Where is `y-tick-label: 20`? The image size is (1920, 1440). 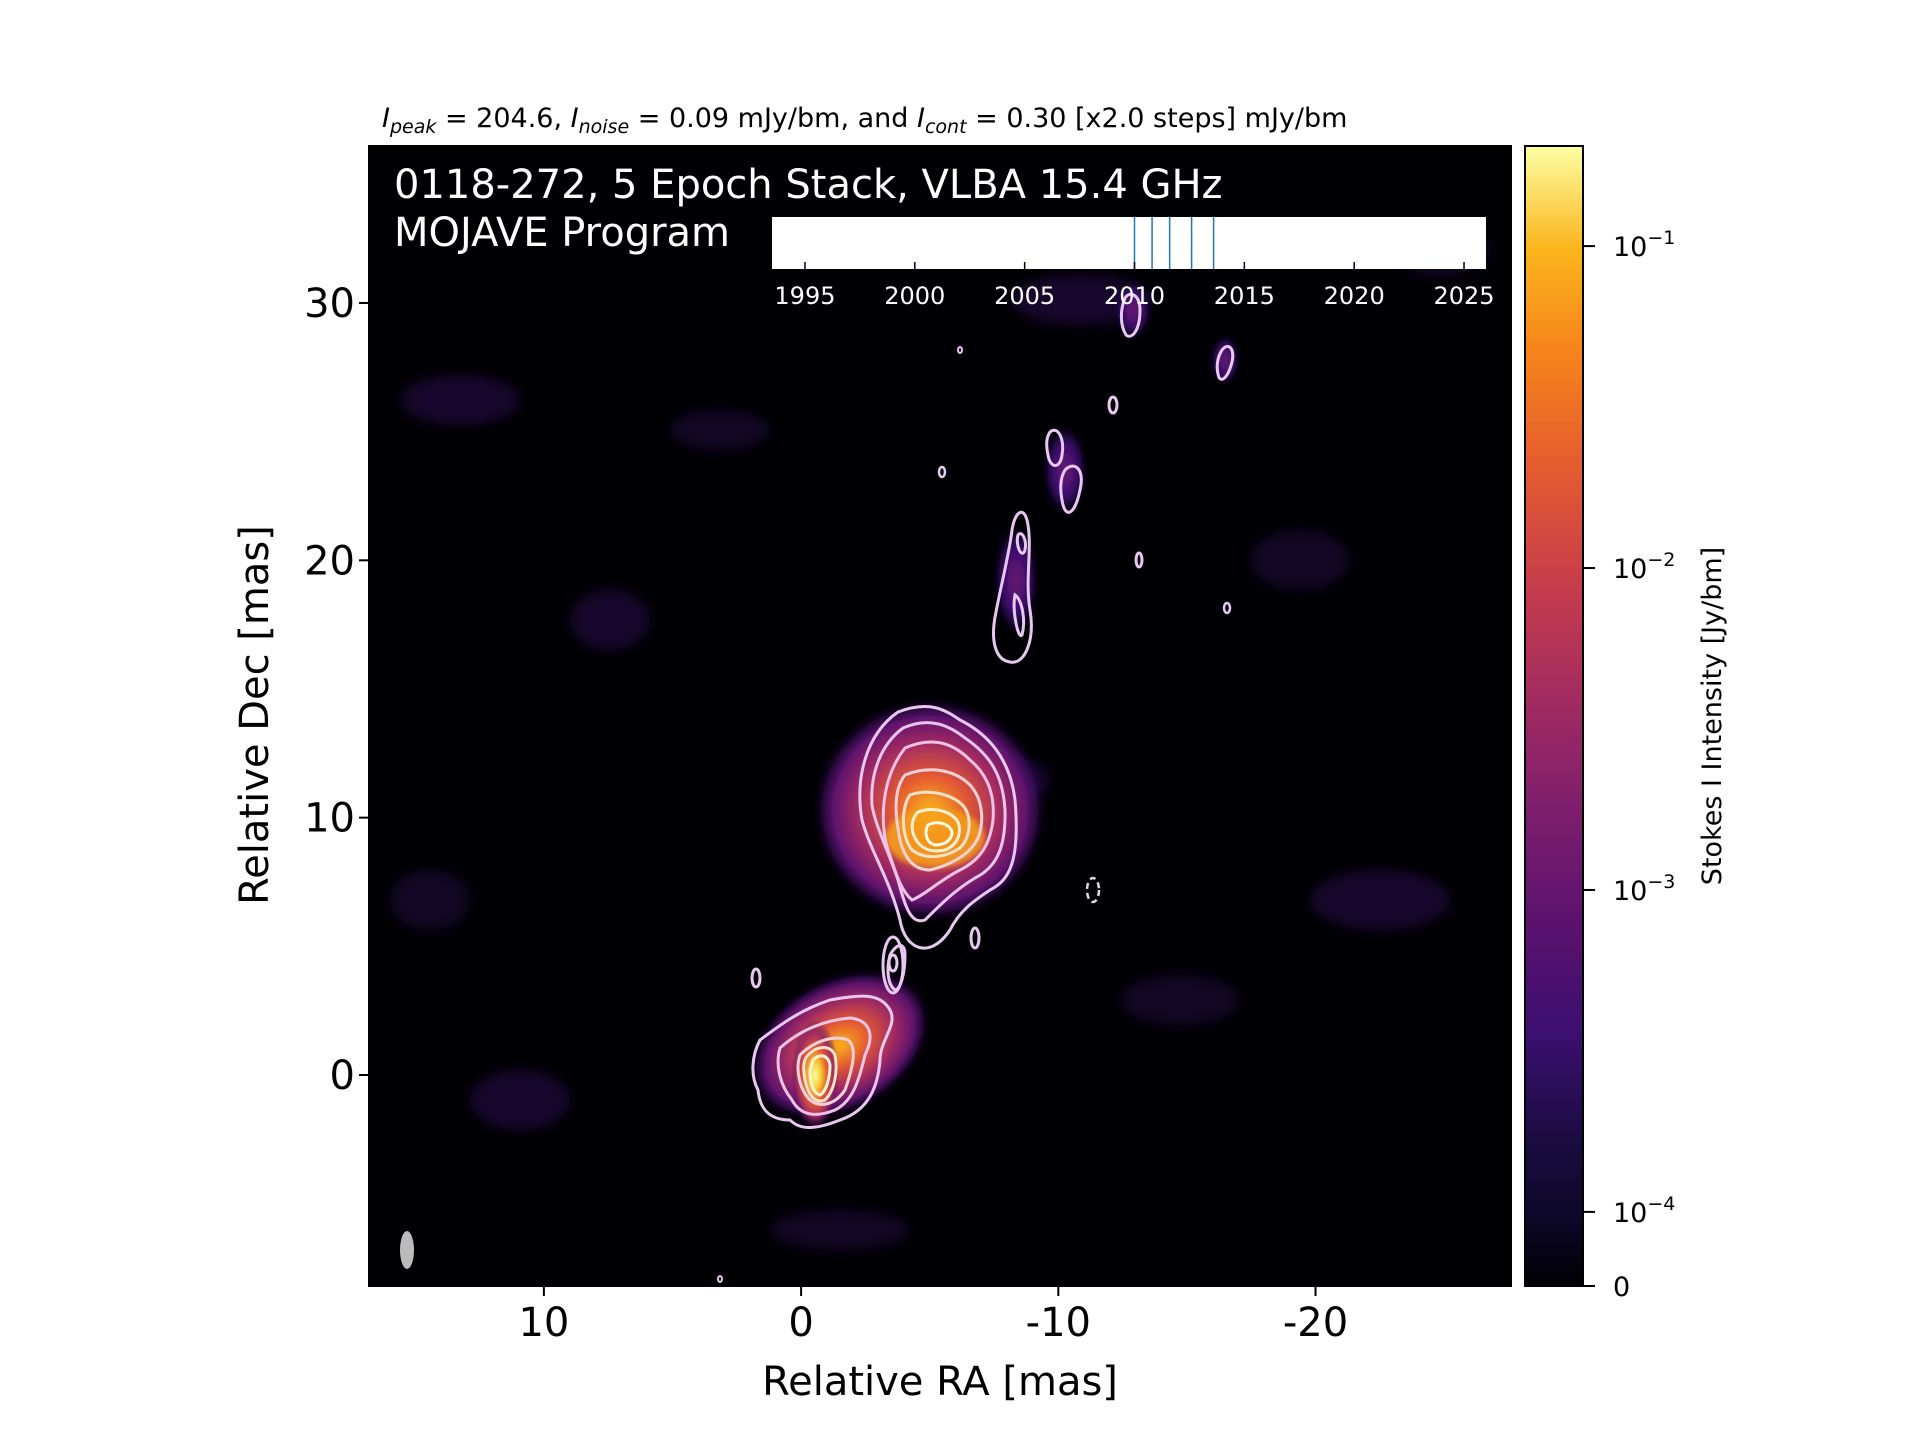
y-tick-label: 20 is located at coordinates (329, 561).